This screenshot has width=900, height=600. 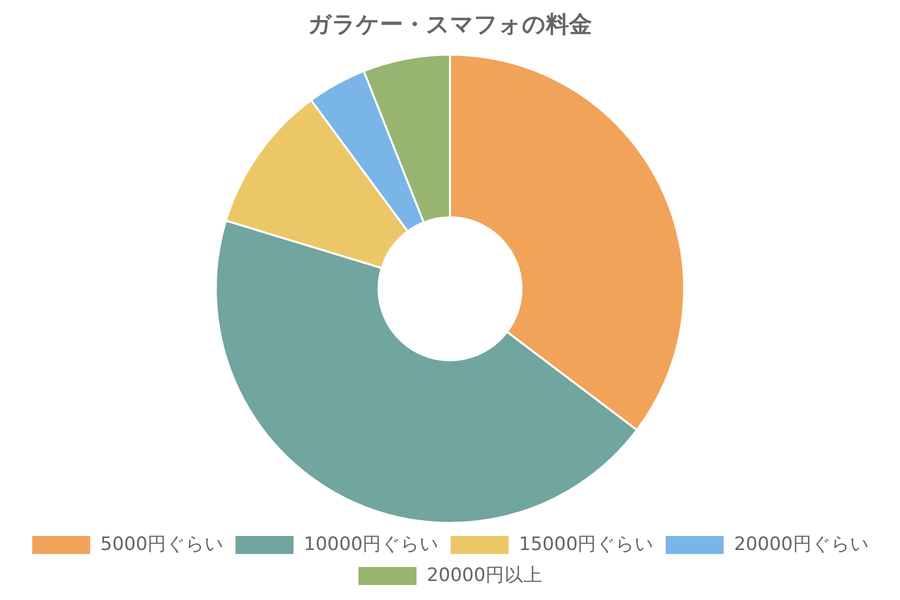 I want to click on legend-label: 20000円ぐらい, so click(x=801, y=544).